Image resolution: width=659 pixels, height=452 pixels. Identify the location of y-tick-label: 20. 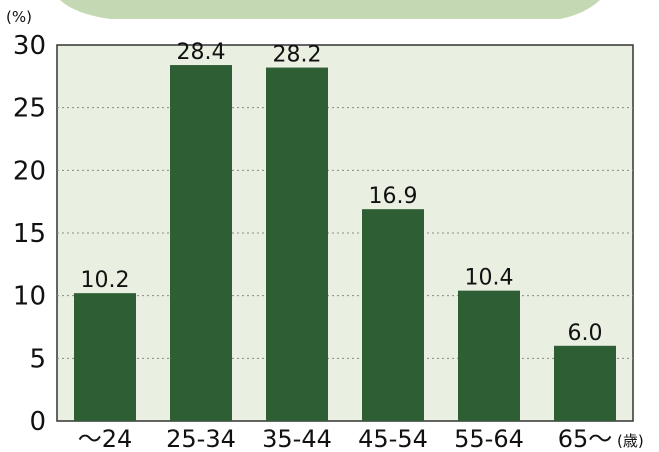
(29, 171).